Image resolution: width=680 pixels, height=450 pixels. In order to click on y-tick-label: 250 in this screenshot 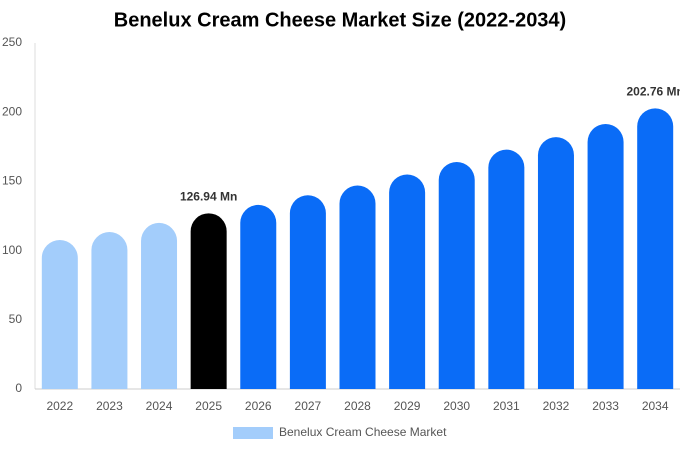, I will do `click(12, 42)`.